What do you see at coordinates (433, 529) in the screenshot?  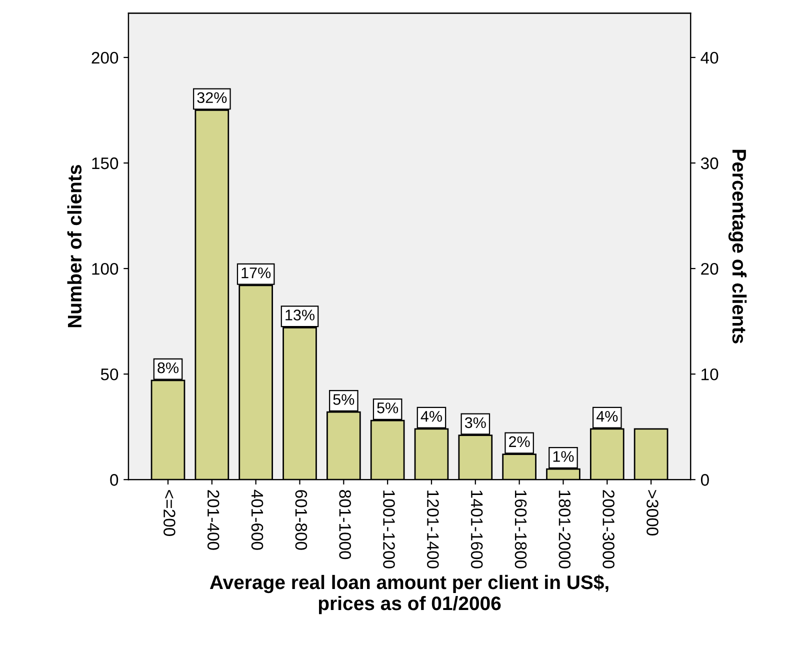 I see `x-tick-label: 1201-1400` at bounding box center [433, 529].